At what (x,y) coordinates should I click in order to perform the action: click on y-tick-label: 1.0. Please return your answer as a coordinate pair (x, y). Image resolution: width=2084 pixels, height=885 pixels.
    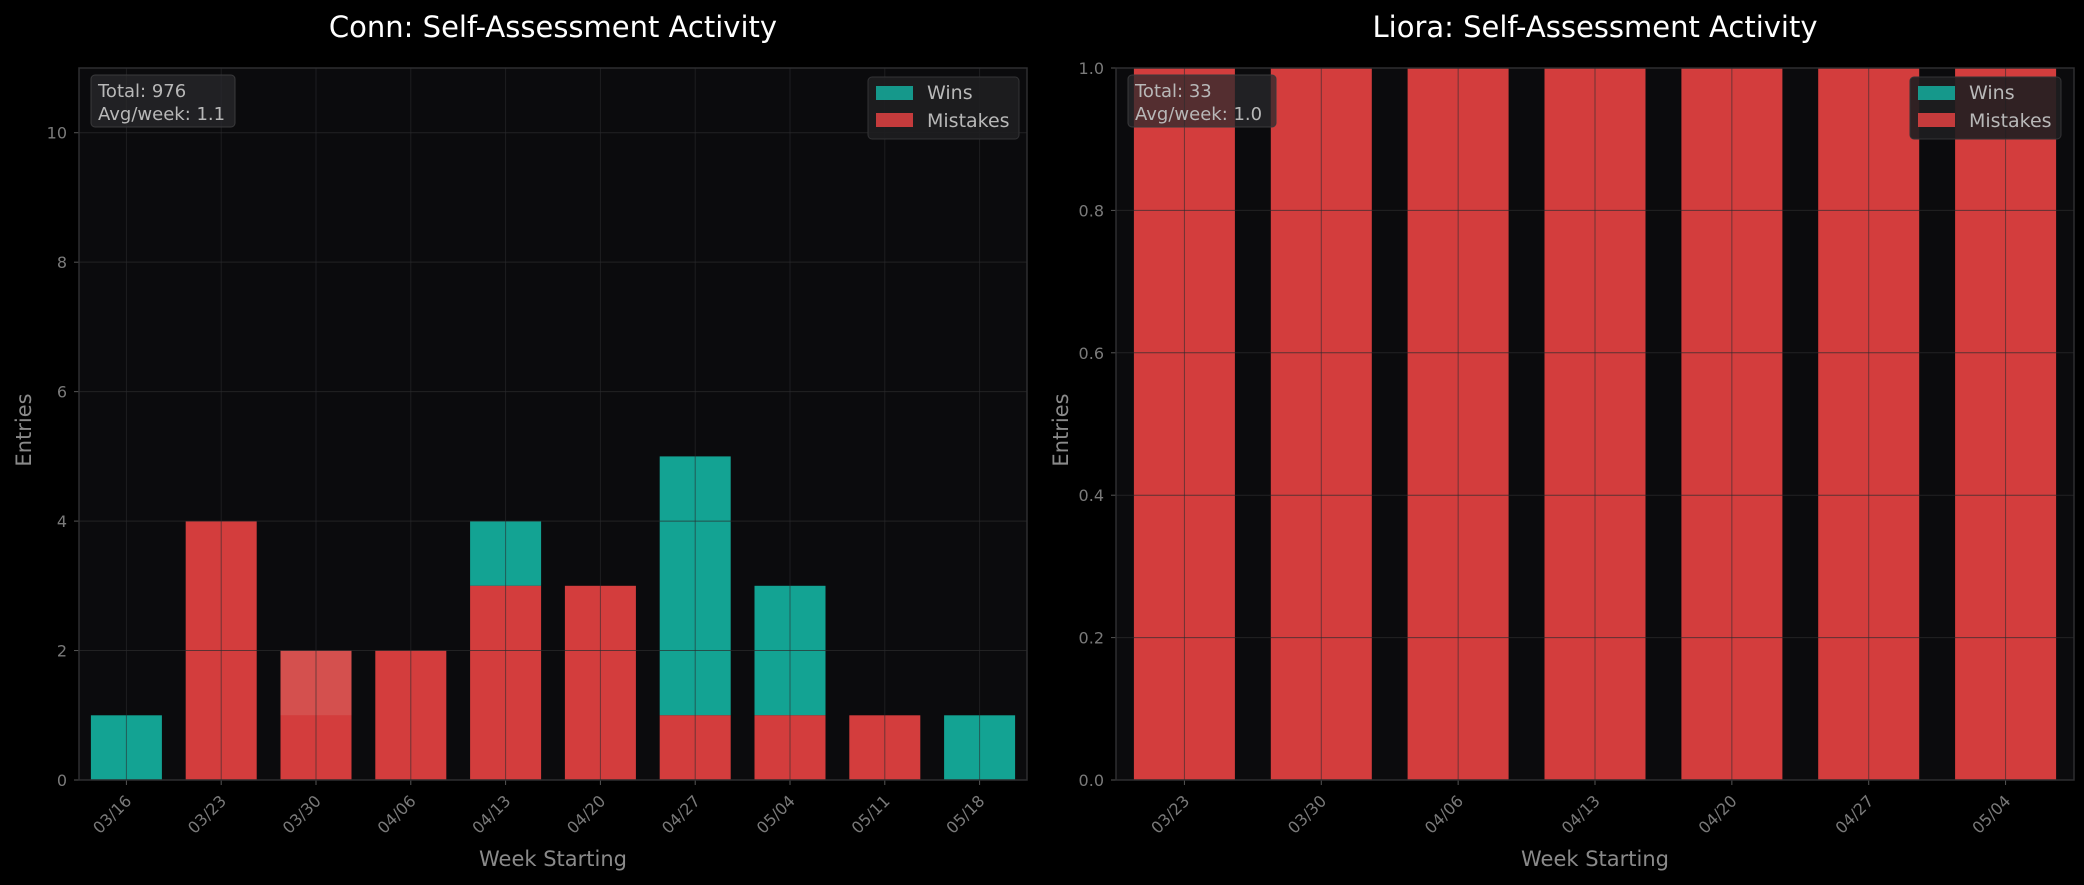
    Looking at the image, I should click on (1091, 68).